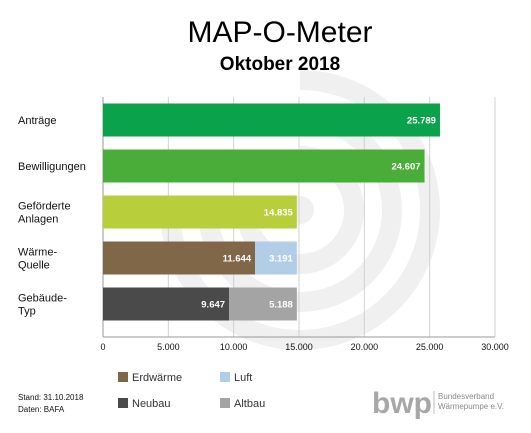  I want to click on x-tick-label: 30.000, so click(495, 347).